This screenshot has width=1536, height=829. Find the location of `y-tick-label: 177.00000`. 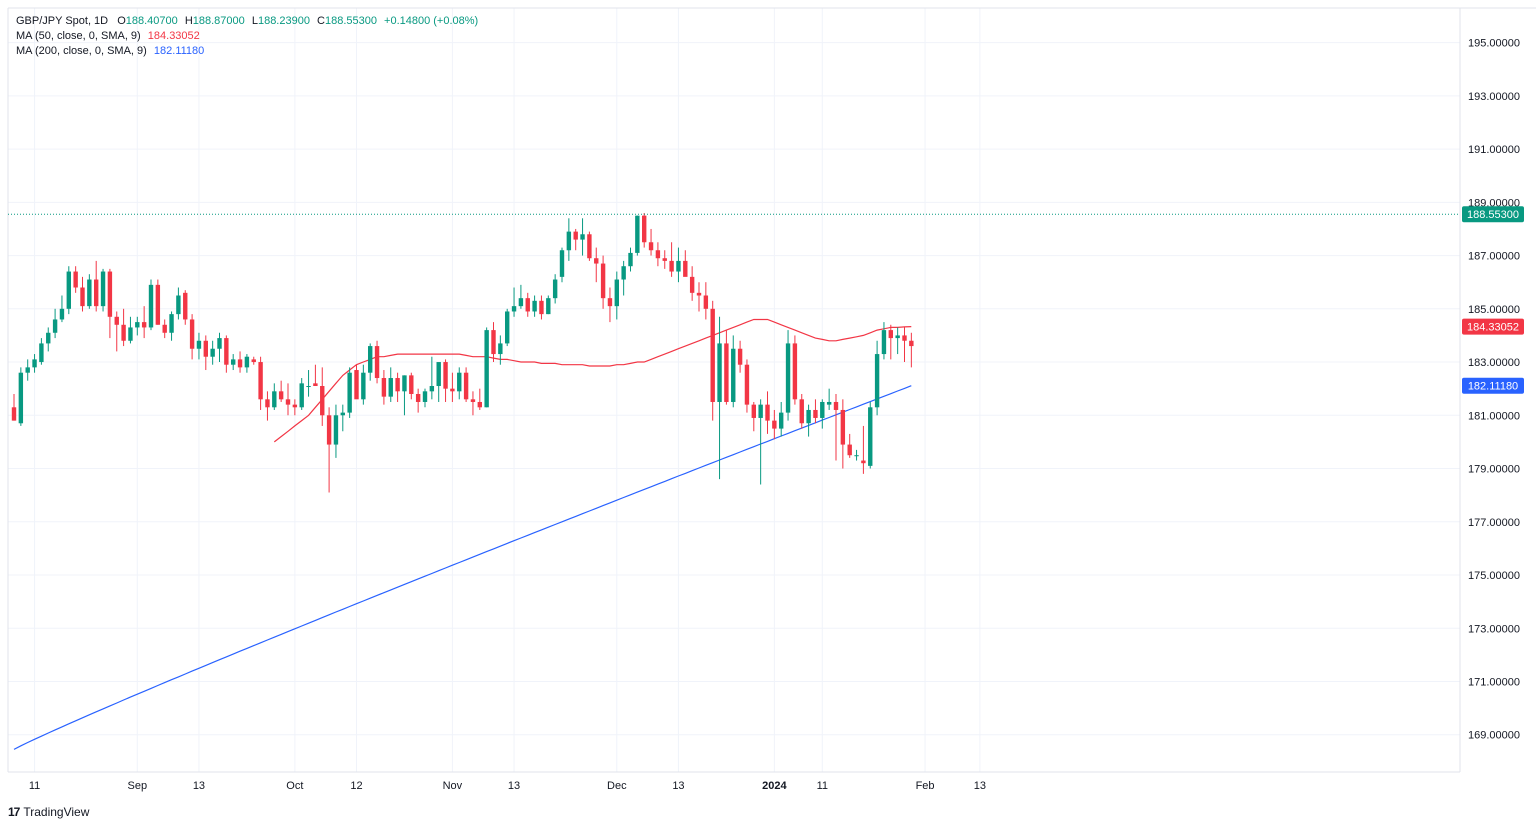

y-tick-label: 177.00000 is located at coordinates (1494, 523).